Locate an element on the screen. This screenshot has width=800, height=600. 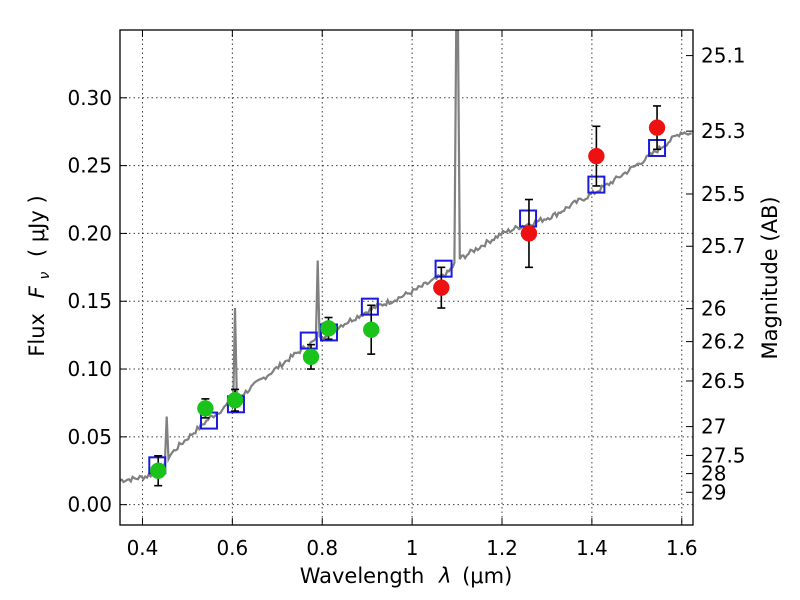
magnitude-tick-label: 26 is located at coordinates (713, 309).